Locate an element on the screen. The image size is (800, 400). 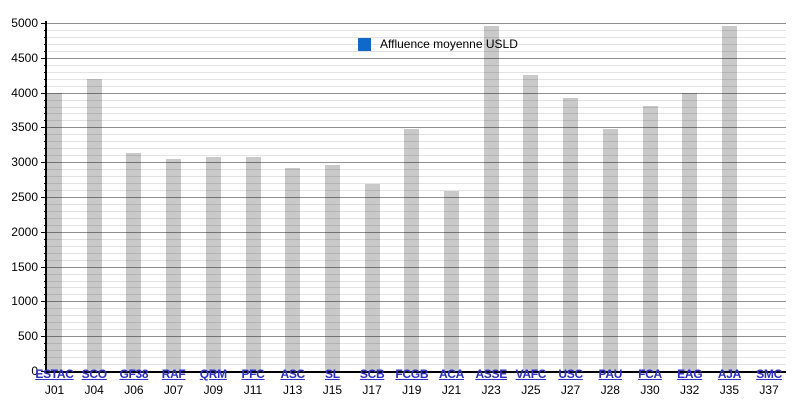
team-link-fcgb: FCGB is located at coordinates (412, 374).